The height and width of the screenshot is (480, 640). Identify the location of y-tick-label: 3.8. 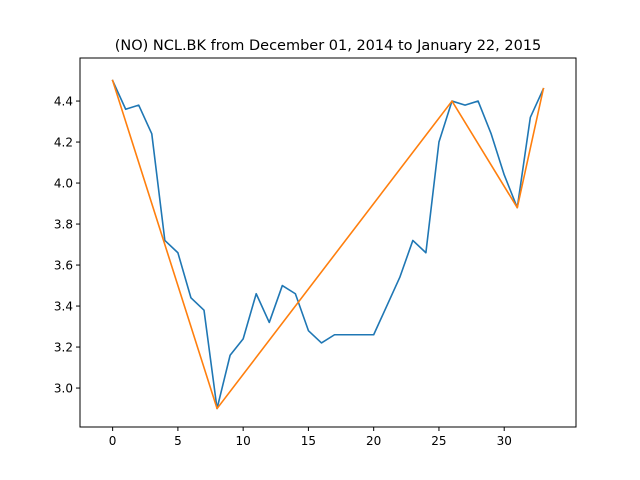
(63, 225).